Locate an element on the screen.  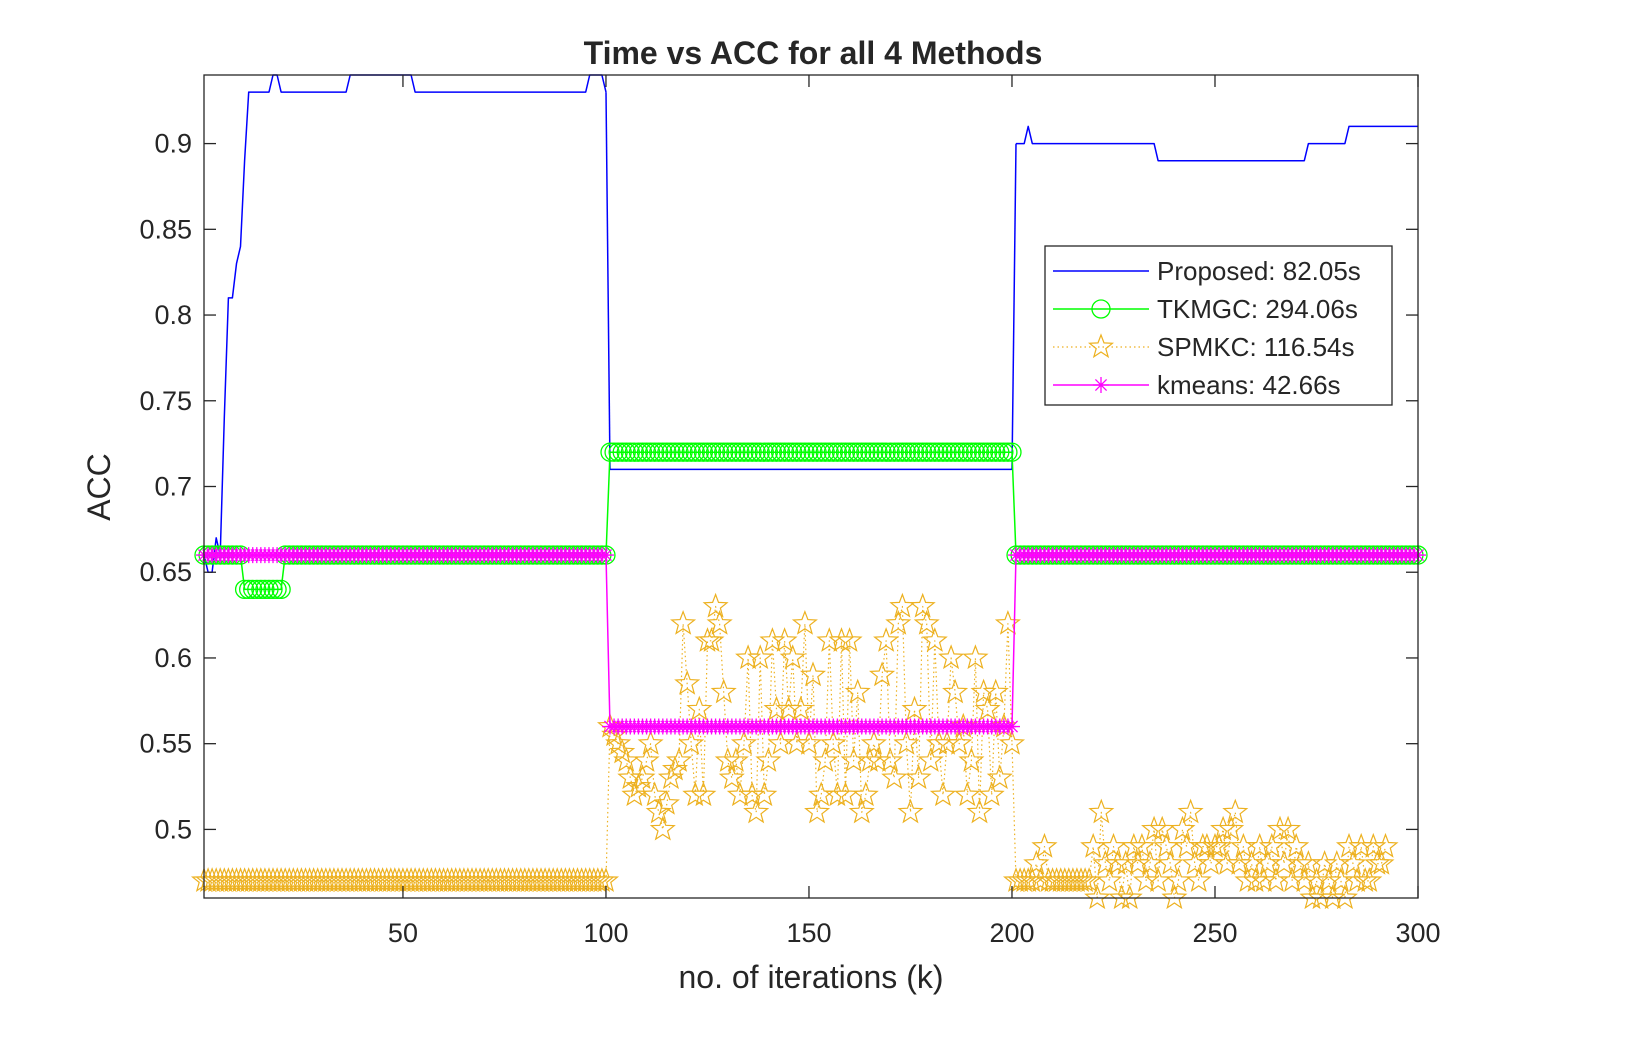
legend-label: kmeans: 42.66s is located at coordinates (1249, 385).